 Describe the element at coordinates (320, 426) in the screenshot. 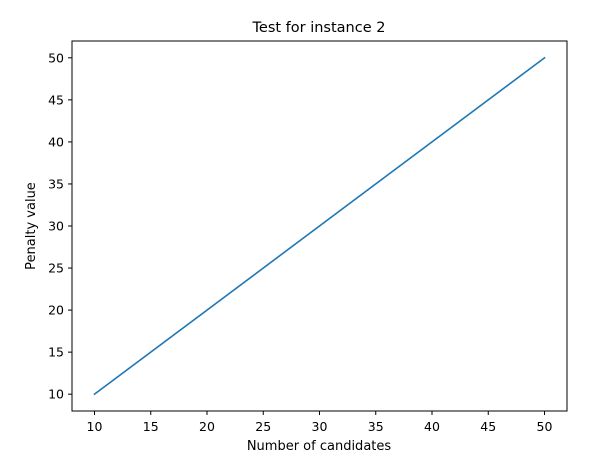

I see `x-tick-label: 30` at that location.